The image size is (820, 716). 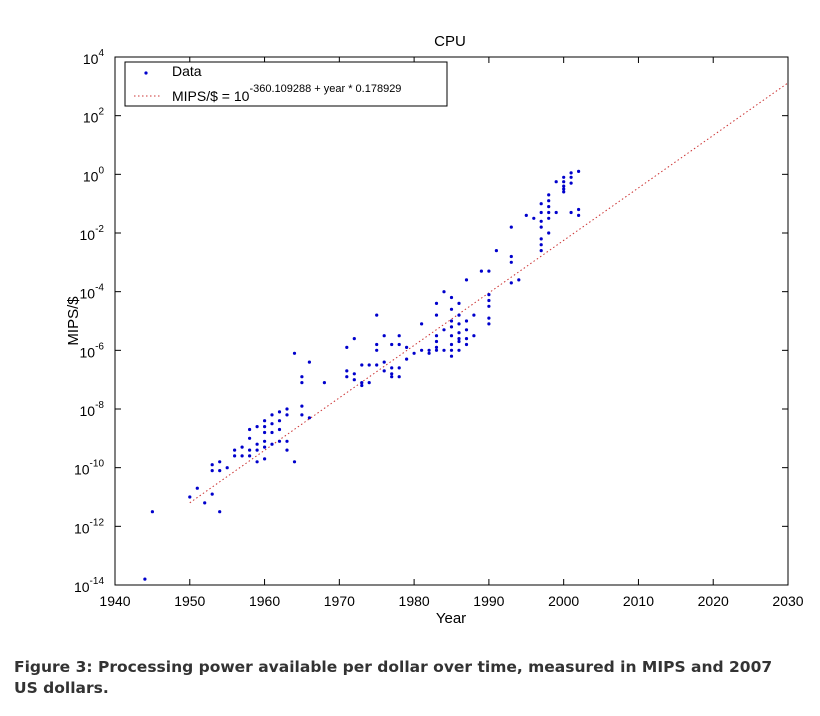 I want to click on legend-box, so click(x=286, y=84).